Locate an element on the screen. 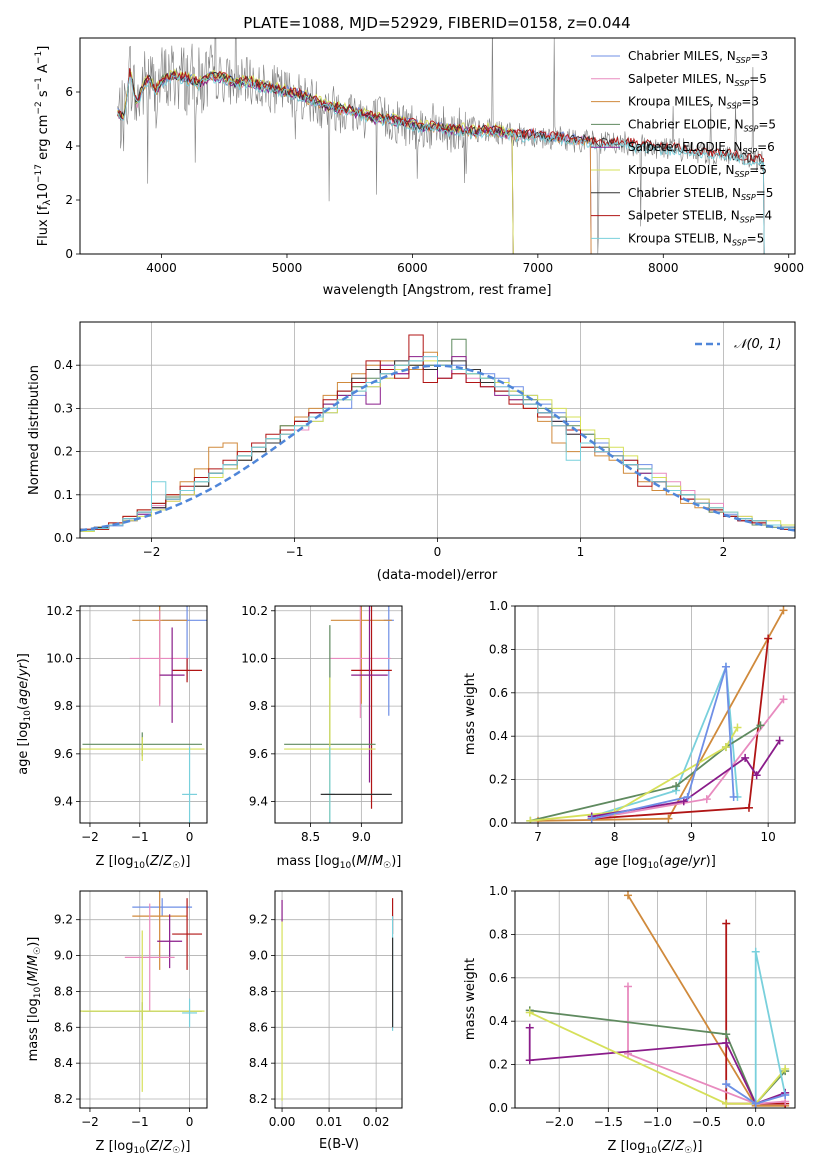  gaussian-legend-label: 𝒩(0, 1) is located at coordinates (757, 344).